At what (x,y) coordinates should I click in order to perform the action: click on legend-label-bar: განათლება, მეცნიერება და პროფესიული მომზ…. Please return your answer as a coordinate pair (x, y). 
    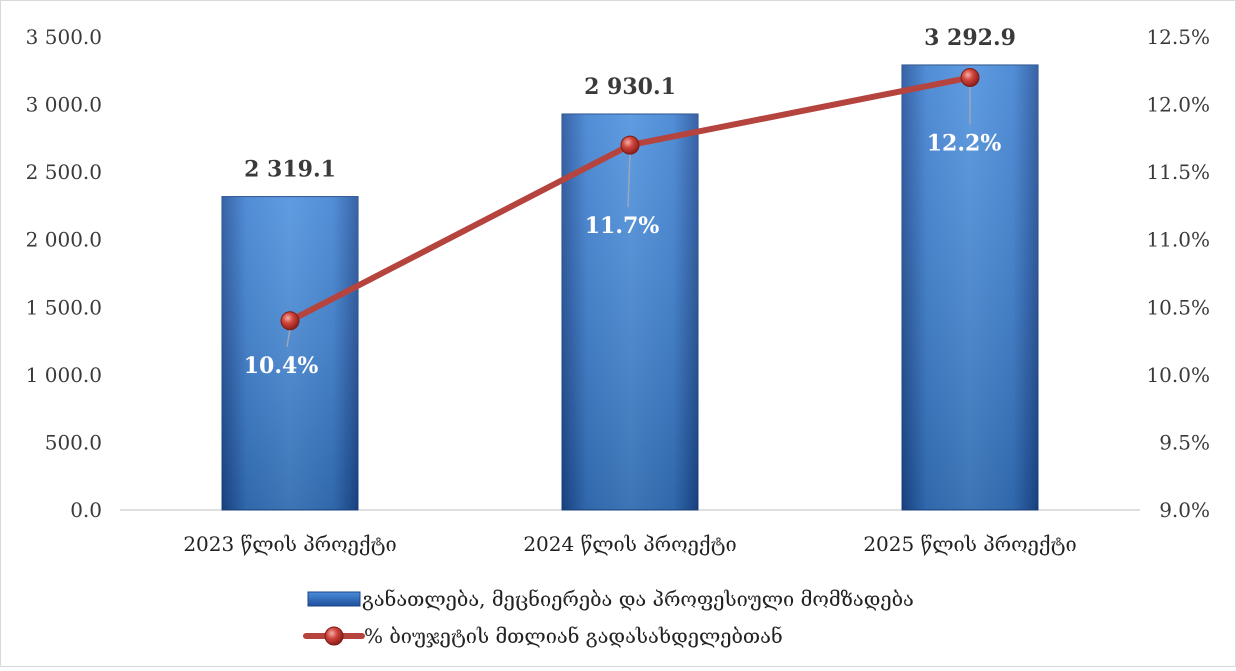
    Looking at the image, I should click on (638, 599).